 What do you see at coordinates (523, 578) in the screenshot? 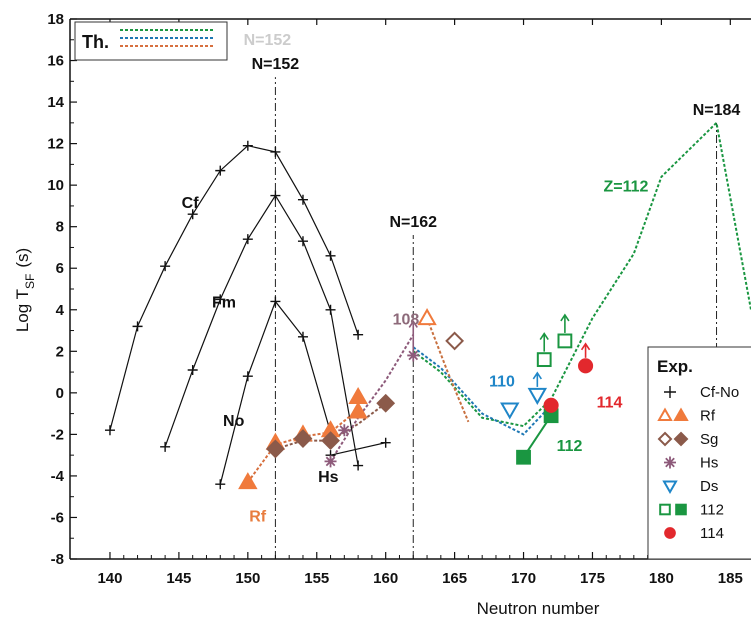
I see `x-tick-label: 170` at bounding box center [523, 578].